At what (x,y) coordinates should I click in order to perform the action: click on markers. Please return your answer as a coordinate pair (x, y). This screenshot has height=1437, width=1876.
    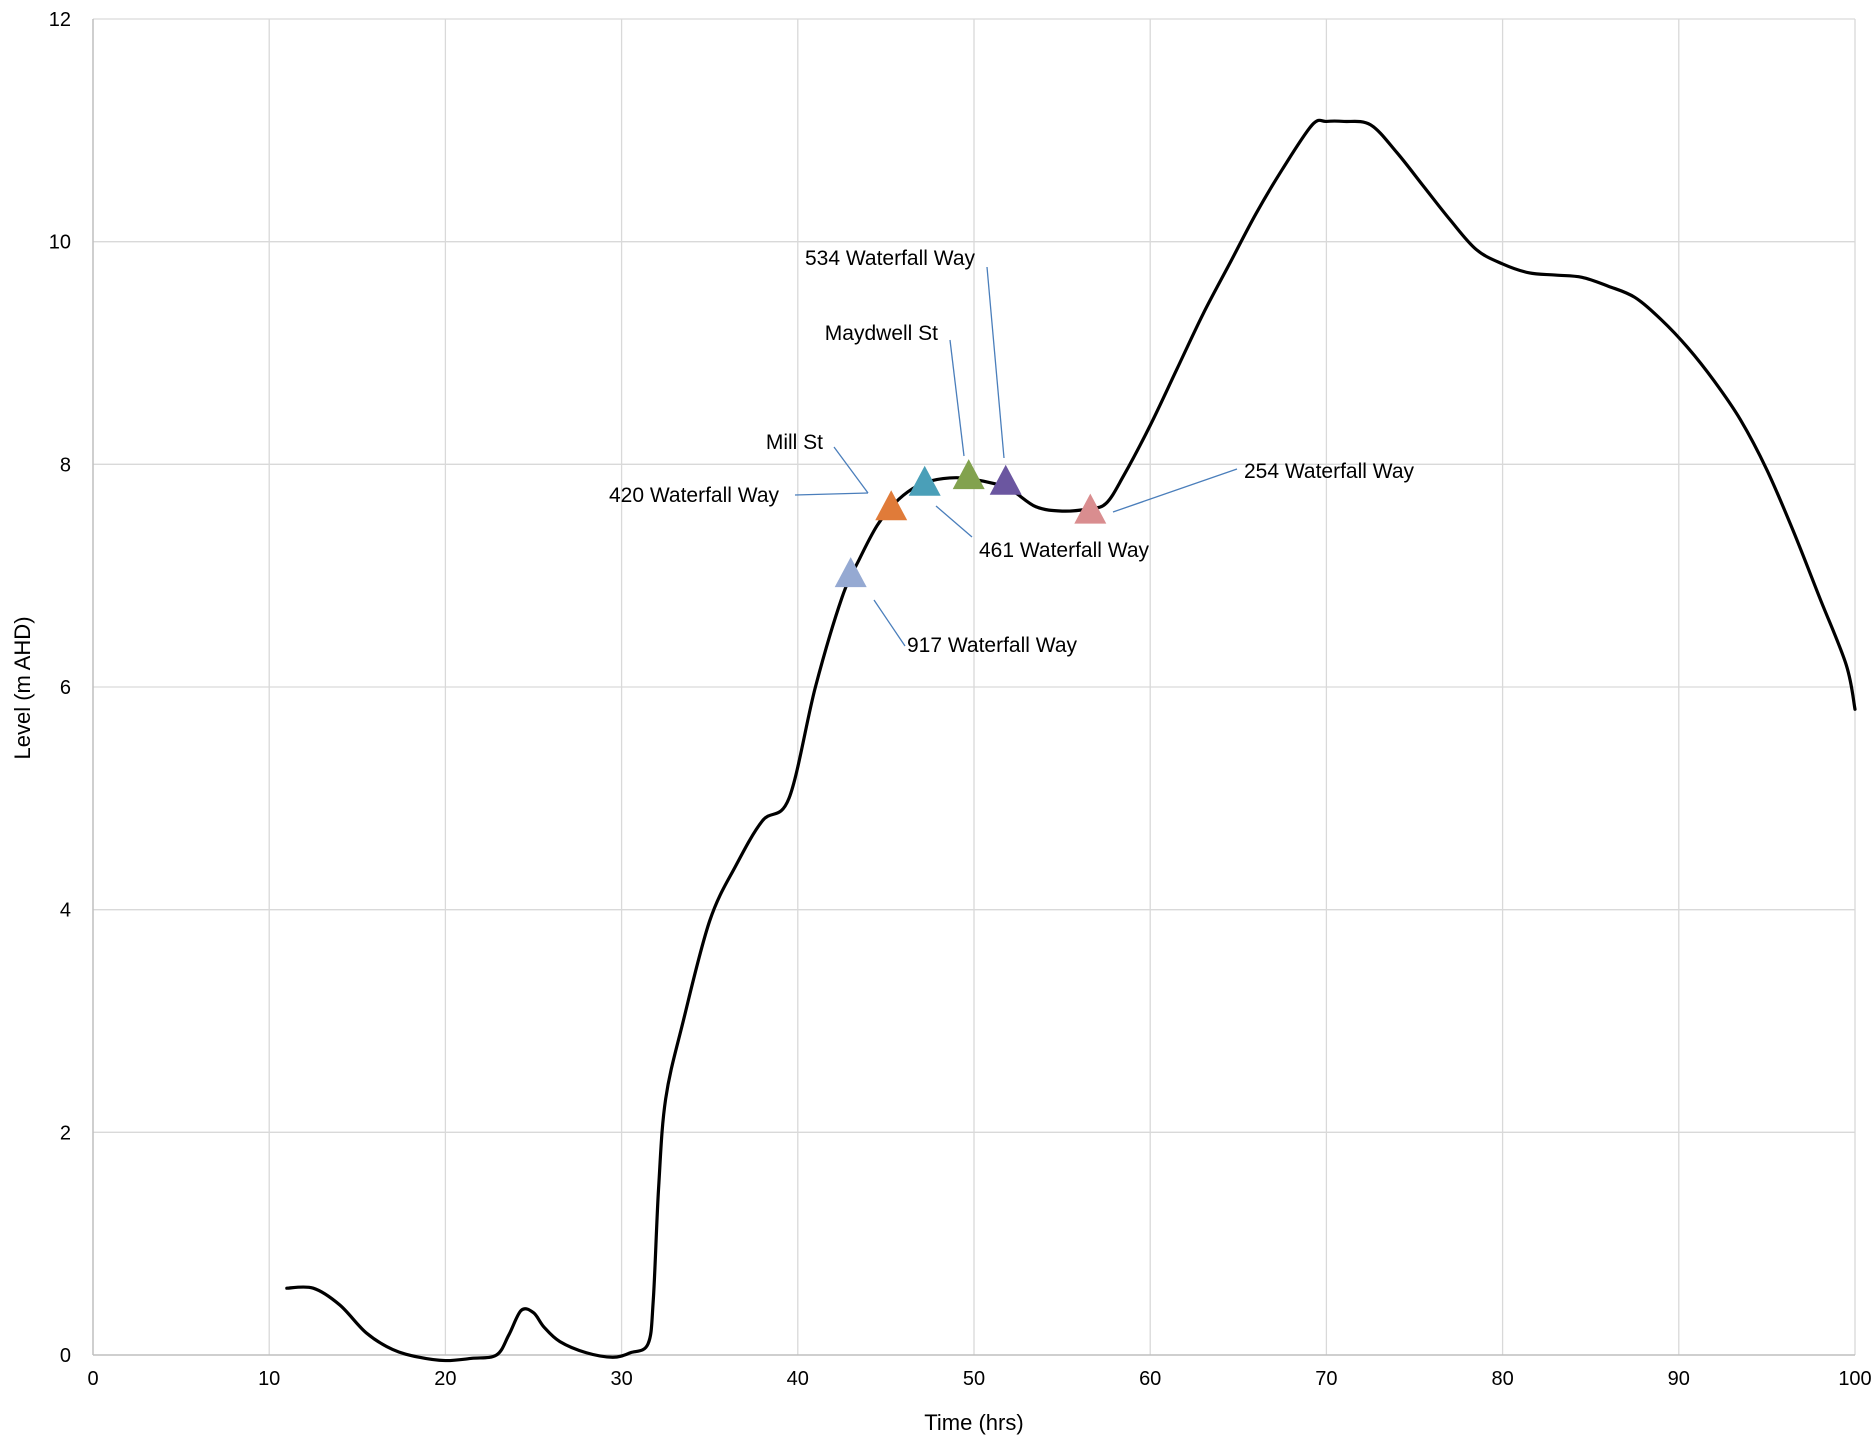
    Looking at the image, I should click on (970, 523).